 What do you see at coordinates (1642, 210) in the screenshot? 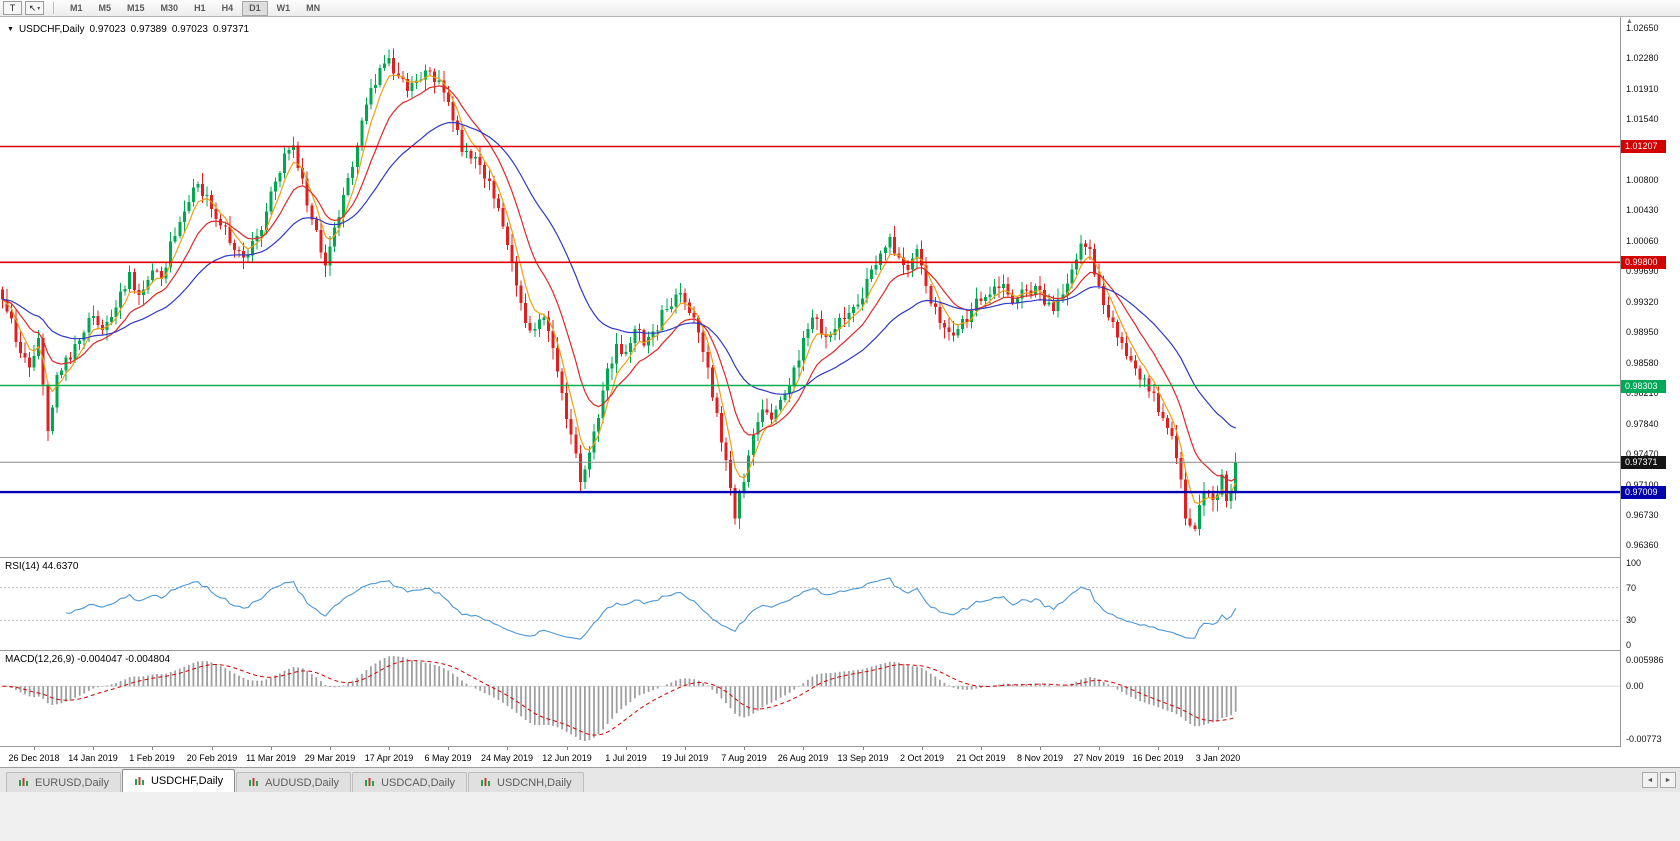
I see `price-tick-label: 1.00430` at bounding box center [1642, 210].